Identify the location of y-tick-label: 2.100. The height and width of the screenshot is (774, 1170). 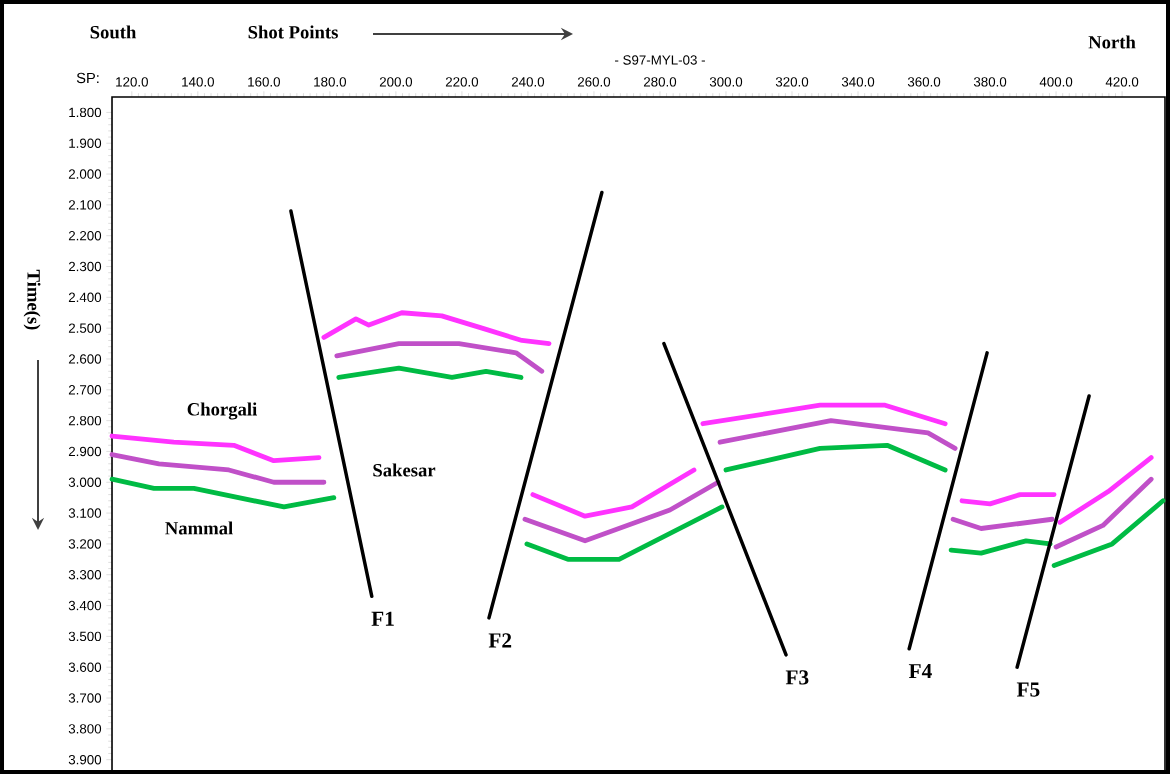
(85, 205).